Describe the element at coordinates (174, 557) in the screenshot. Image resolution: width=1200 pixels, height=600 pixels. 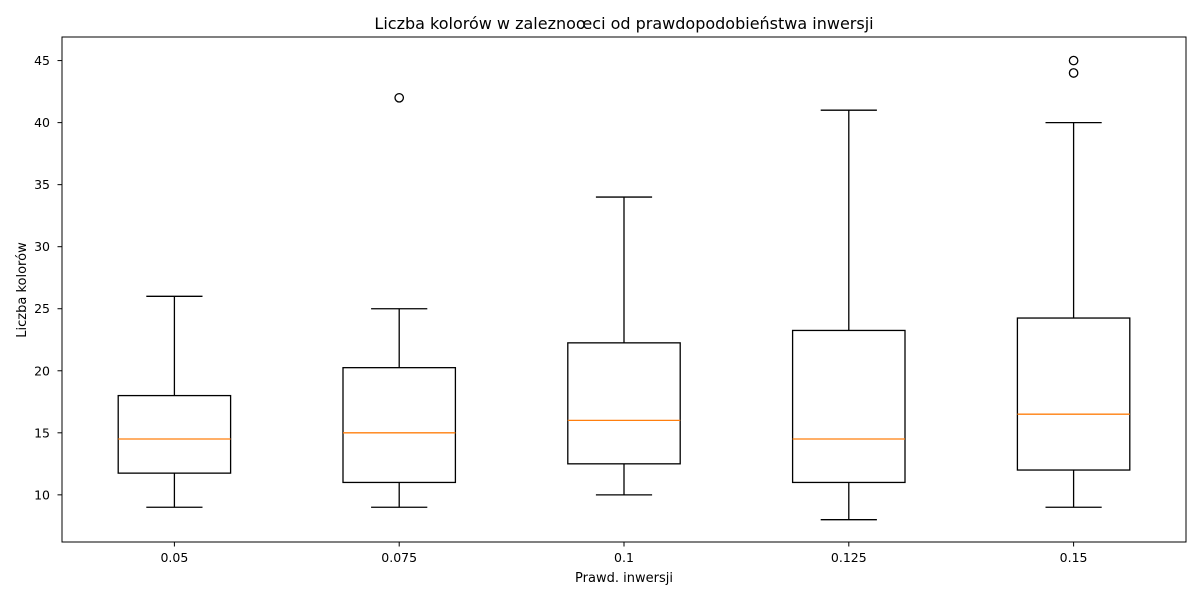
I see `x-tick-label: 0.05` at that location.